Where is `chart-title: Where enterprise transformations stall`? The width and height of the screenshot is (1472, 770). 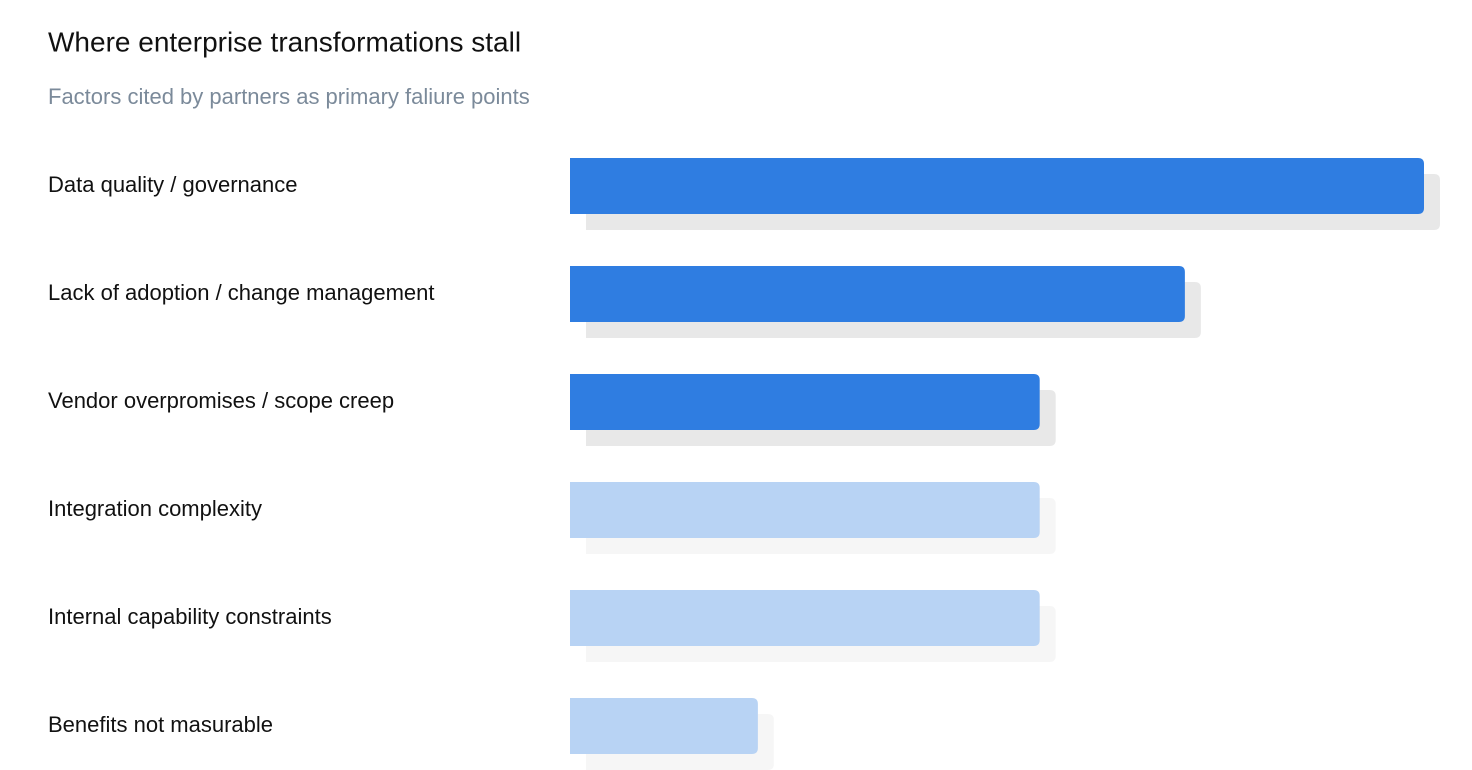
chart-title: Where enterprise transformations stall is located at coordinates (284, 41).